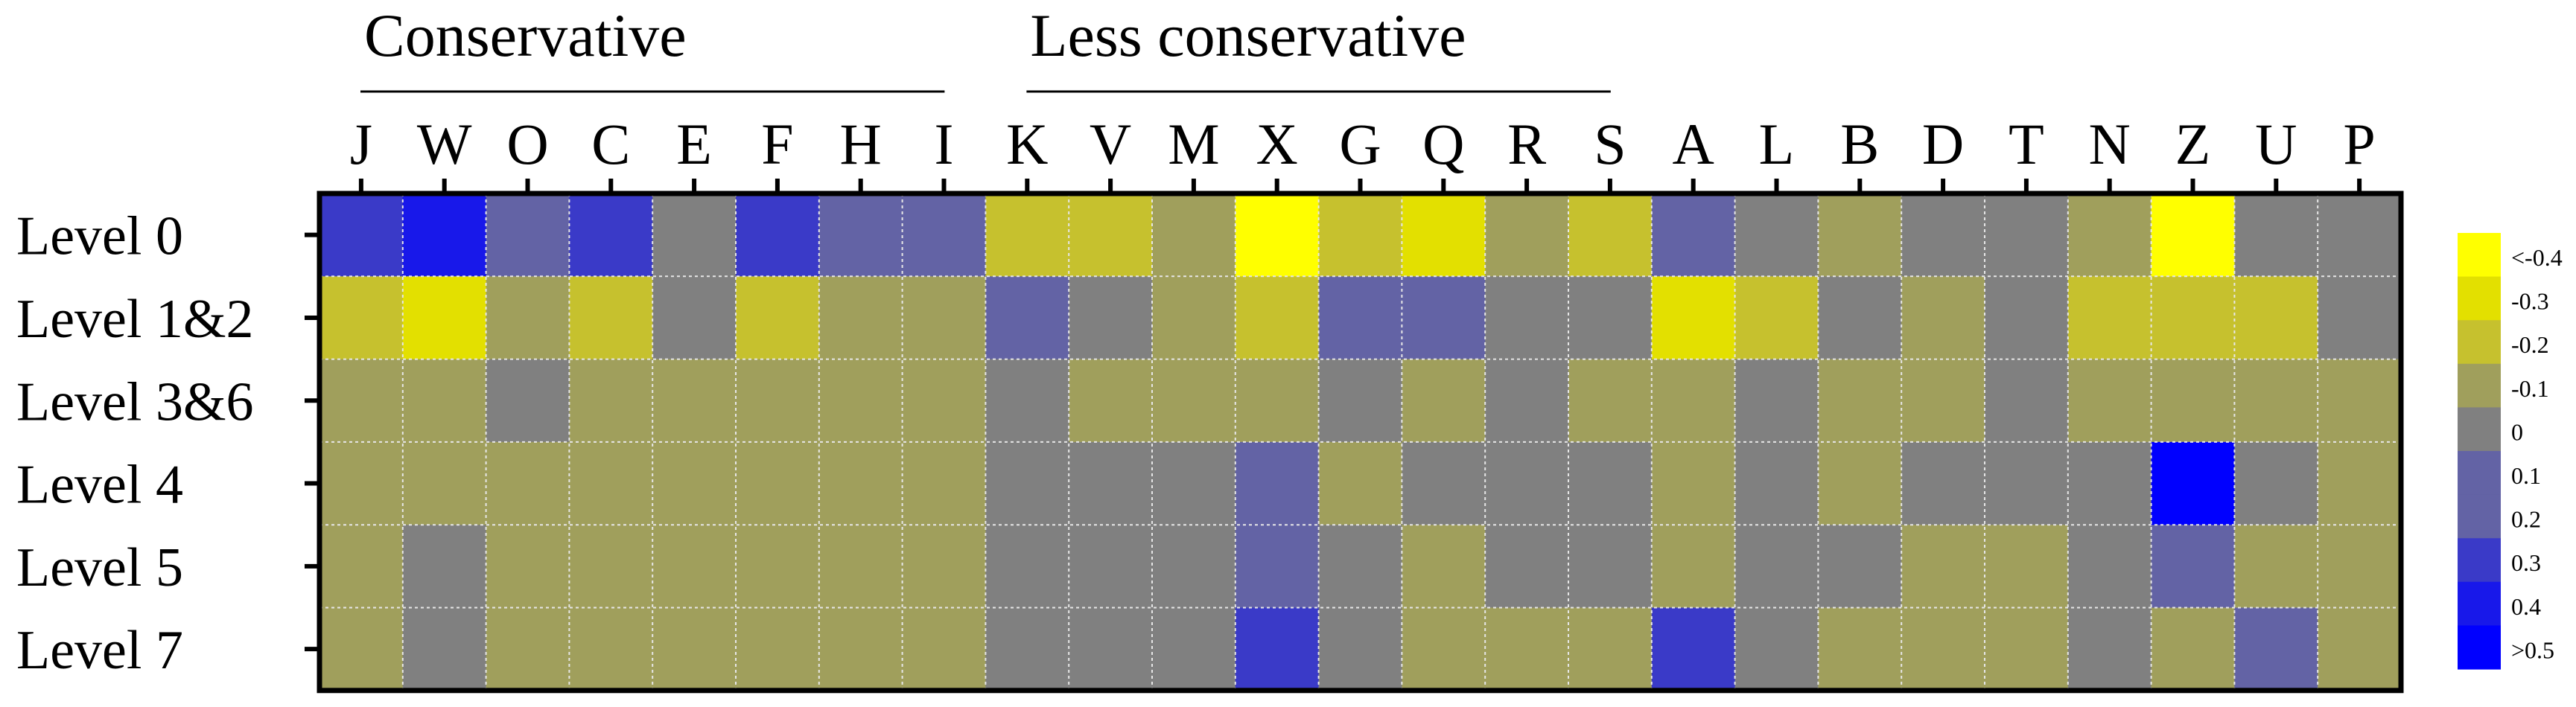 The width and height of the screenshot is (2576, 707). I want to click on row-label: Level 5, so click(99, 567).